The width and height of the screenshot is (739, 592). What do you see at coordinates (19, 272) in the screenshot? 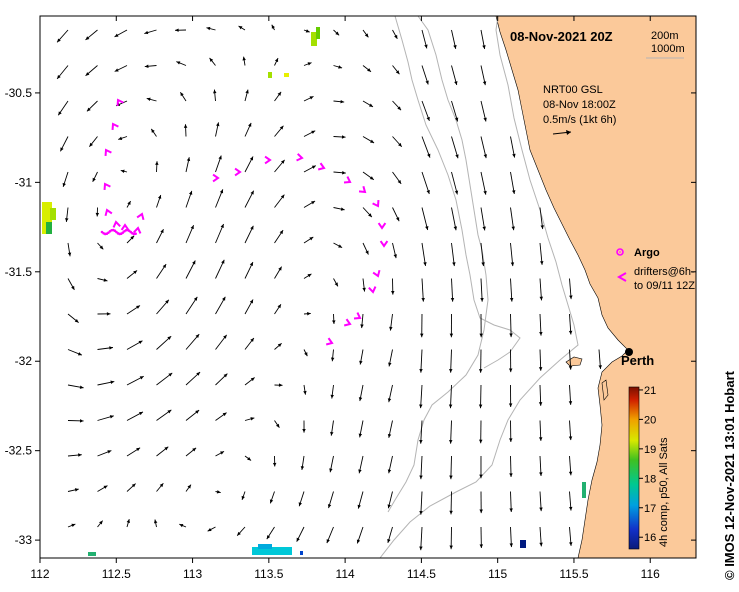
I see `y-tick-label: -31.5` at bounding box center [19, 272].